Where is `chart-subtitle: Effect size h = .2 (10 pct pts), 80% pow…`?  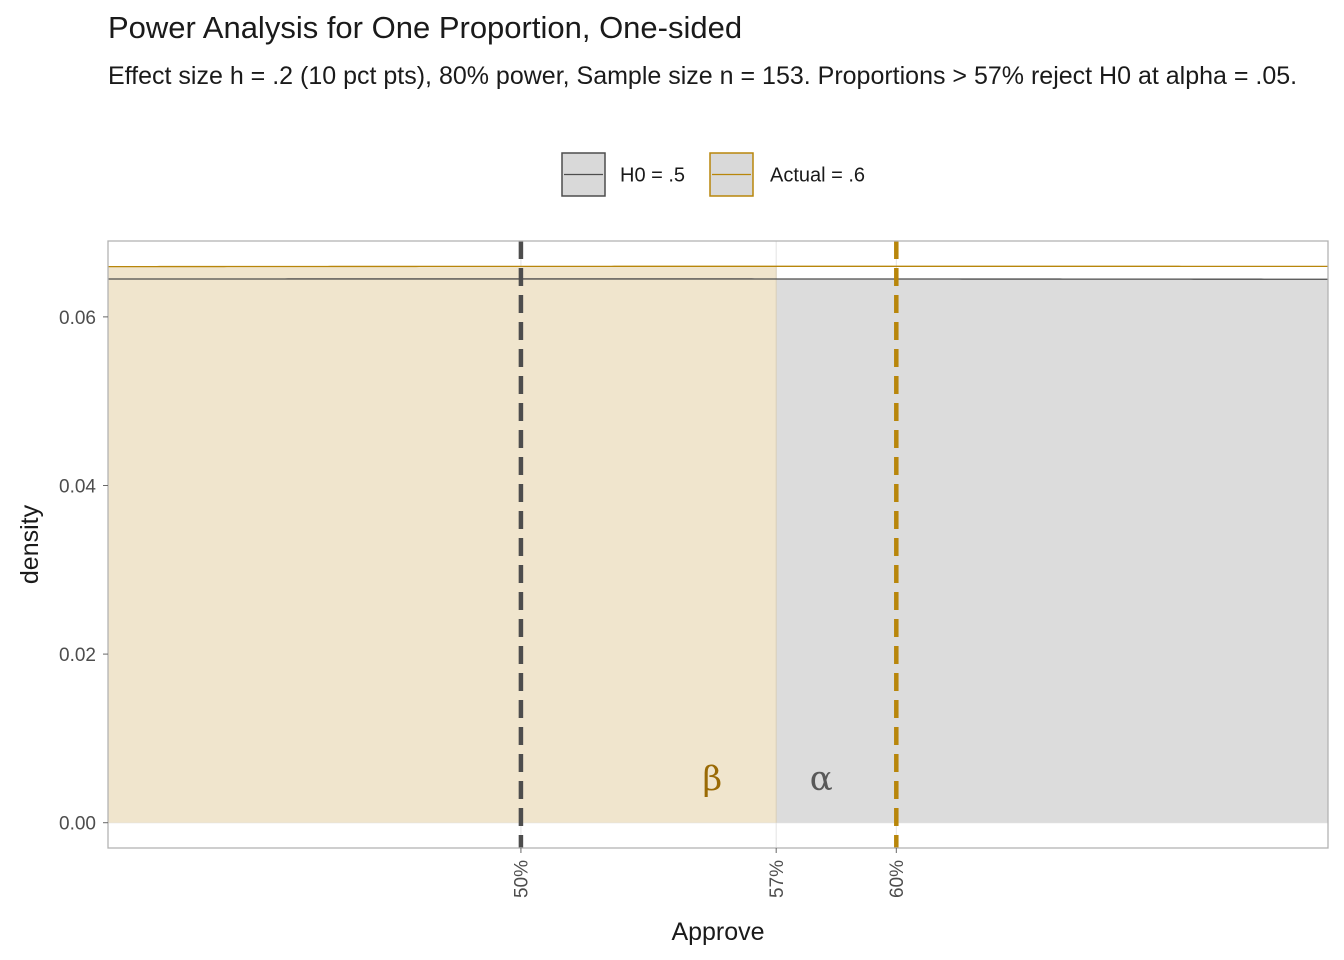 chart-subtitle: Effect size h = .2 (10 pct pts), 80% pow… is located at coordinates (703, 76).